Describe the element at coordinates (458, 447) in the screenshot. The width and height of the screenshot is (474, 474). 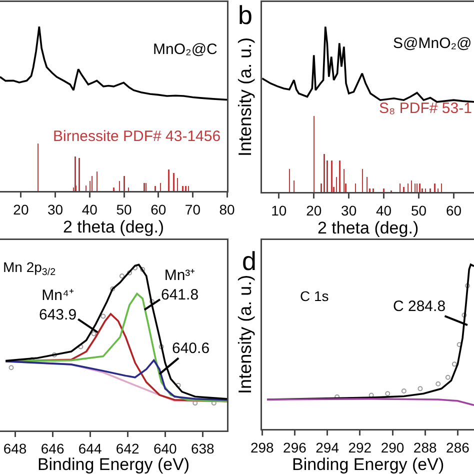
I see `x-tick-label: 286` at that location.